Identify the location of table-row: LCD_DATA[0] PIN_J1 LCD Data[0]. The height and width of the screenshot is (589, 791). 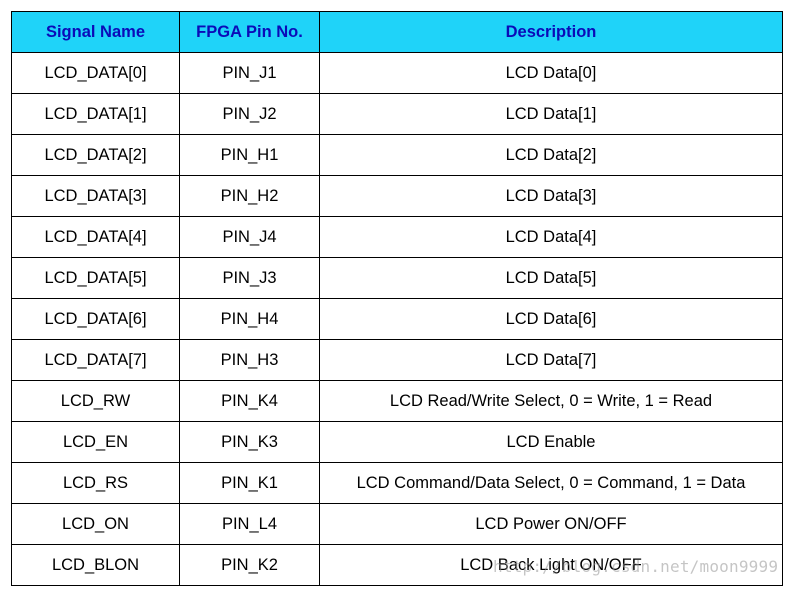
(397, 73).